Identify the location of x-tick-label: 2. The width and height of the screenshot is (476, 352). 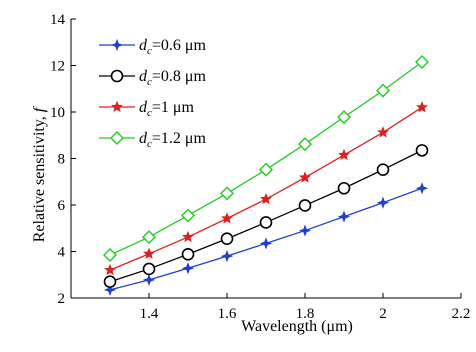
(383, 314).